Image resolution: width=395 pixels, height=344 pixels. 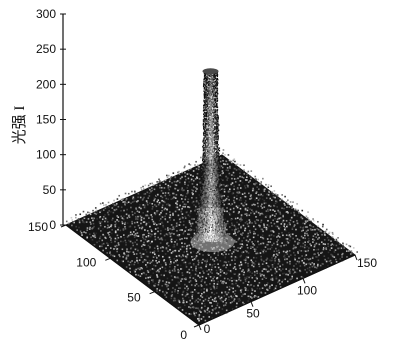 I want to click on y-tick-label: 50, so click(x=134, y=298).